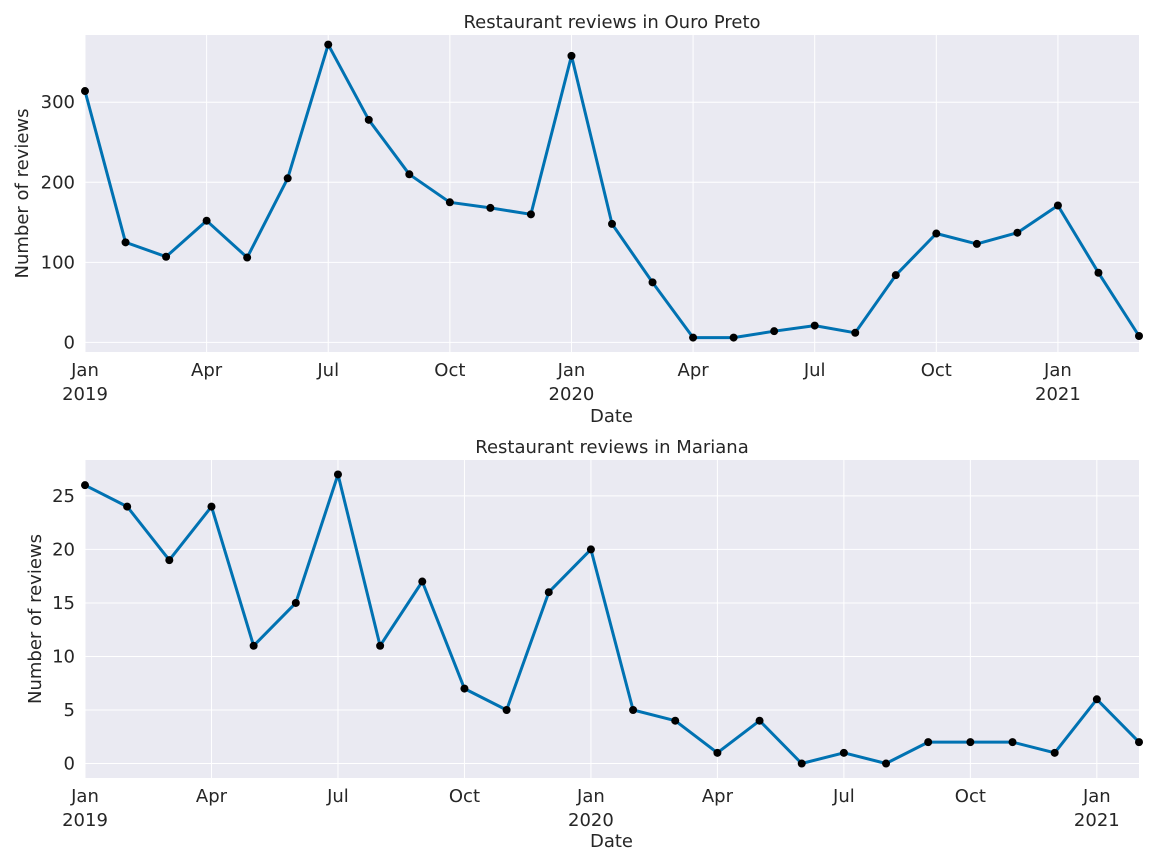 The width and height of the screenshot is (1152, 864). What do you see at coordinates (58, 182) in the screenshot?
I see `y-tick-label: 200` at bounding box center [58, 182].